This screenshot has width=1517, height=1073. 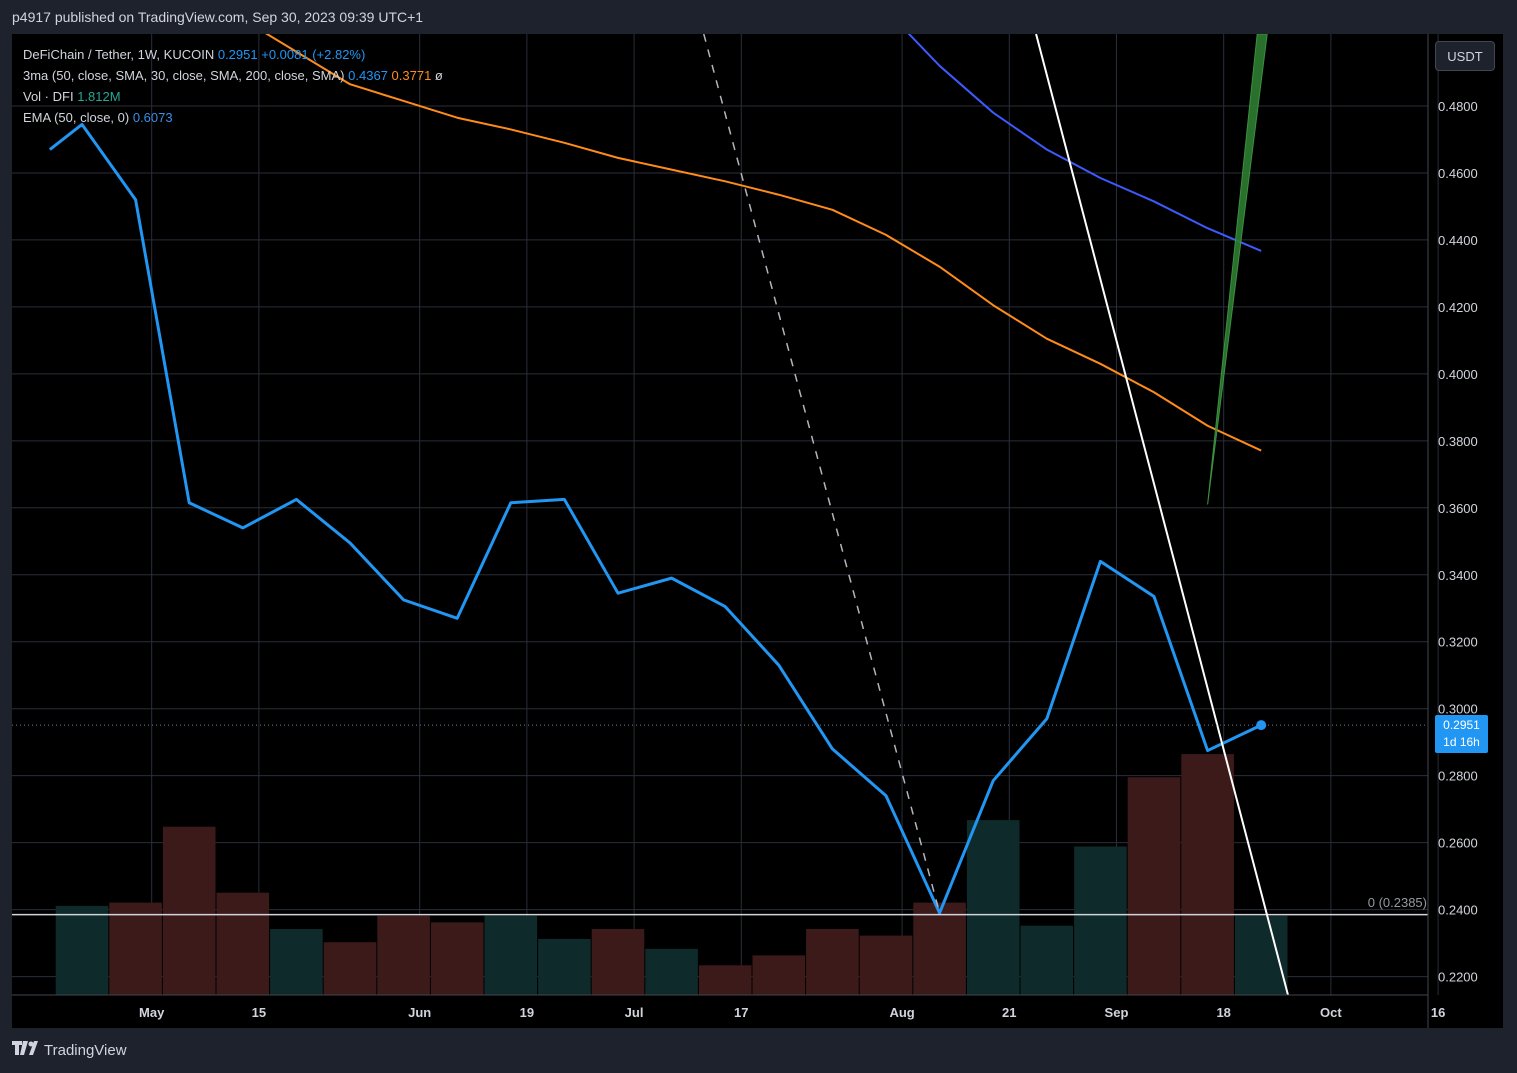 I want to click on x-tick-label: 19, so click(x=527, y=1012).